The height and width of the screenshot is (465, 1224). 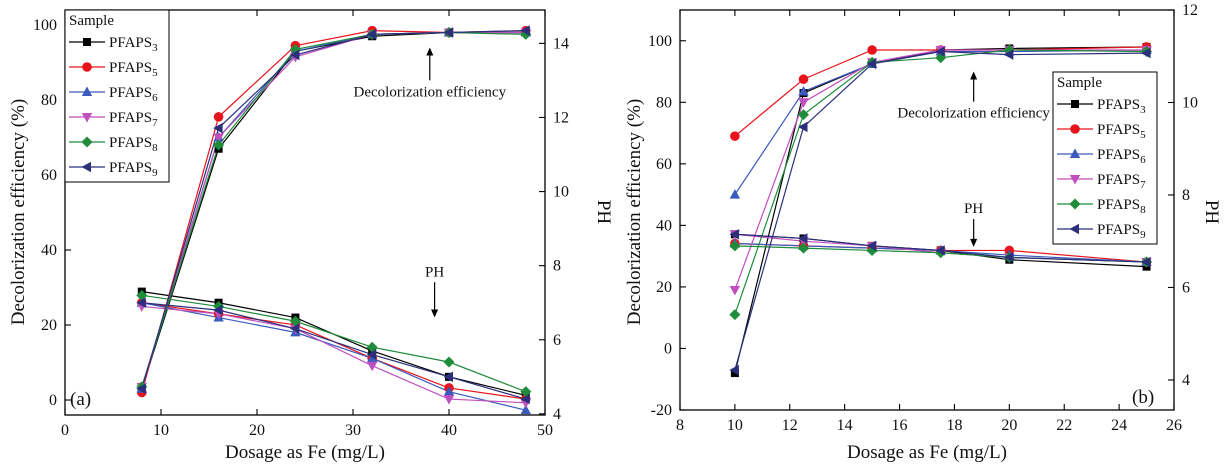 I want to click on y2-tick-label: 14, so click(x=561, y=43).